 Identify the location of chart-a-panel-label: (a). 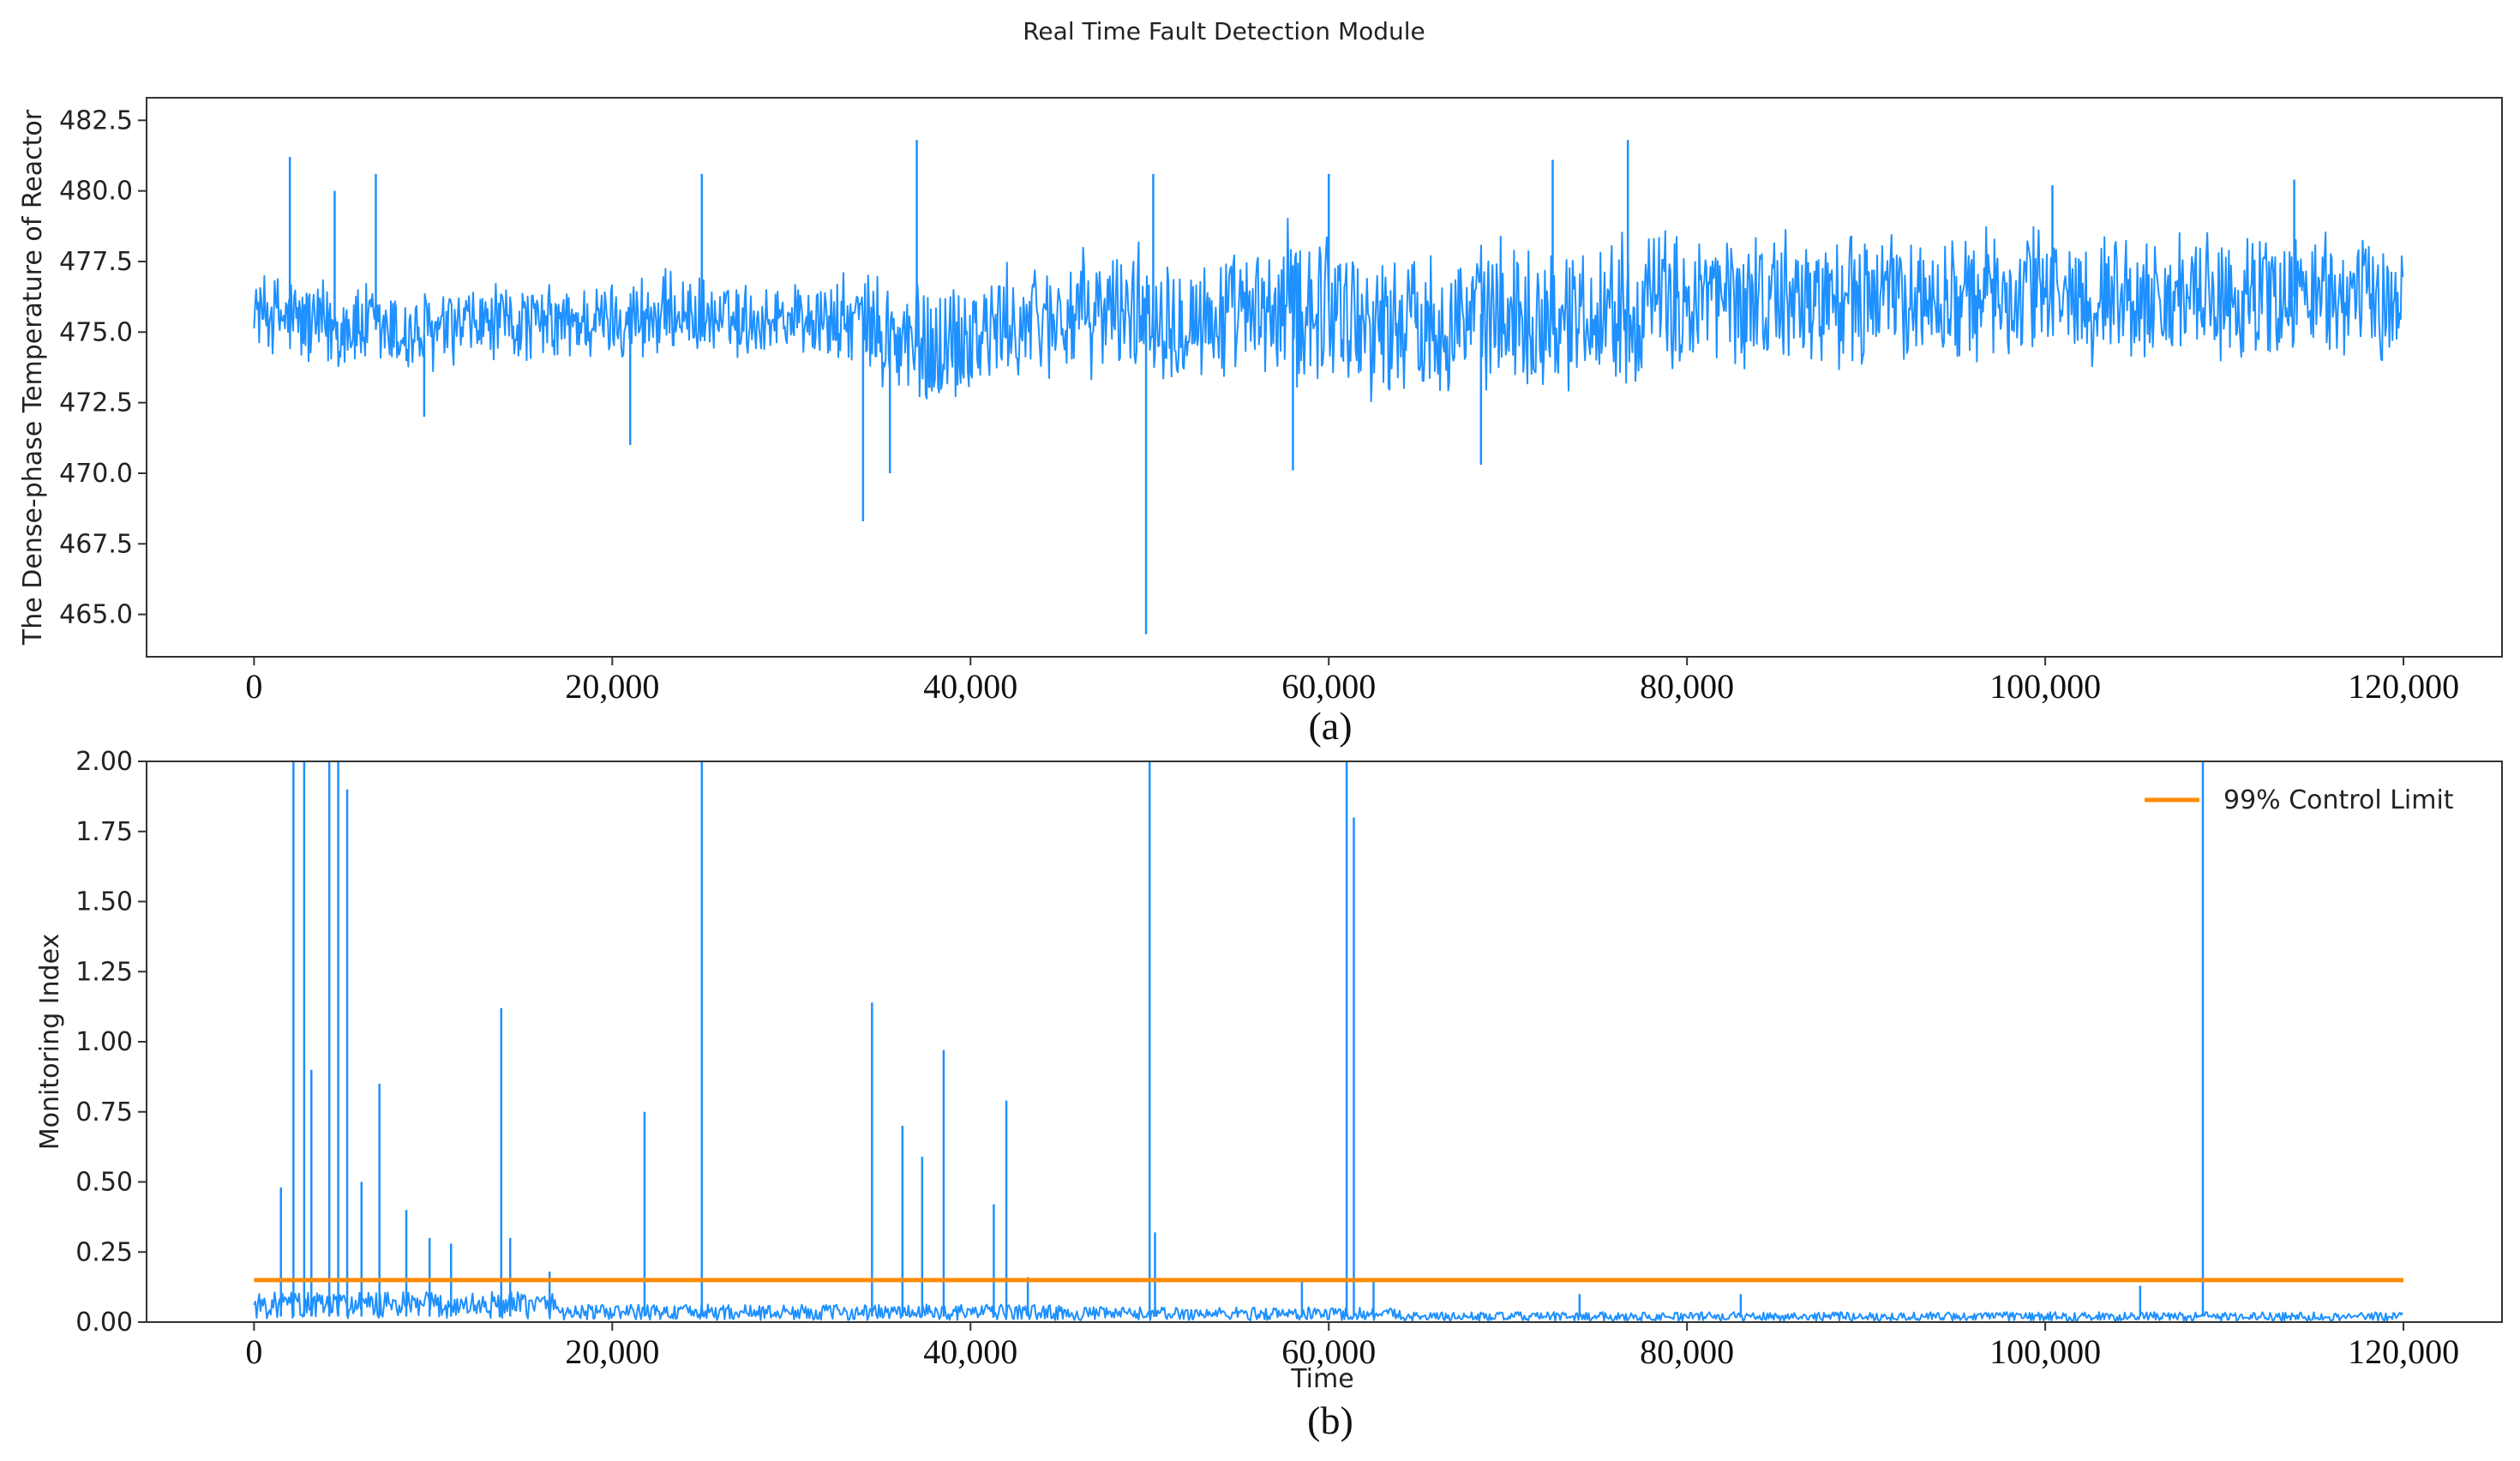
(1330, 726).